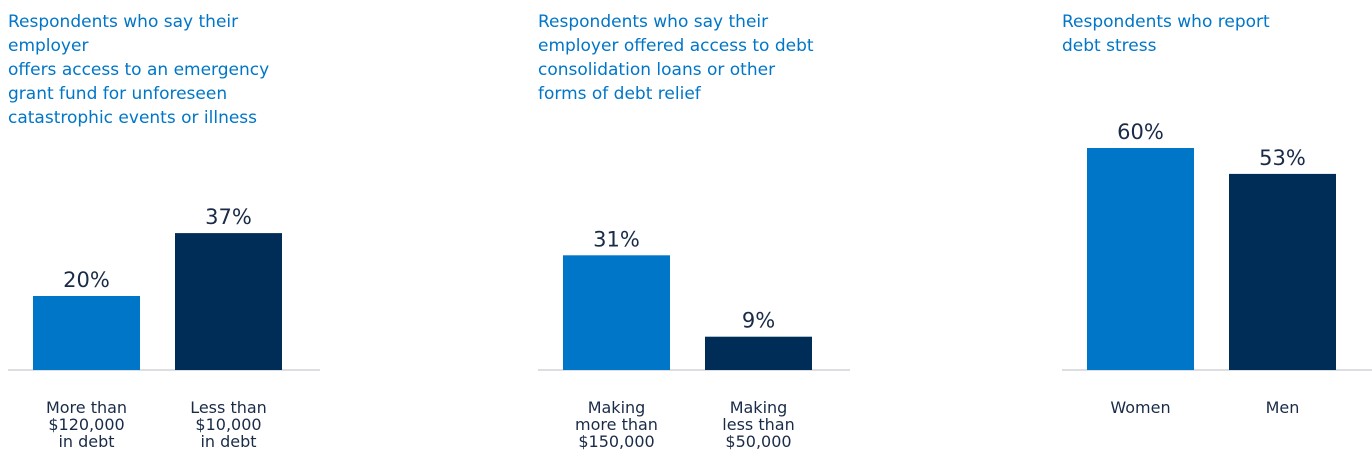 The width and height of the screenshot is (1372, 463). What do you see at coordinates (1140, 407) in the screenshot?
I see `category-label: Women` at bounding box center [1140, 407].